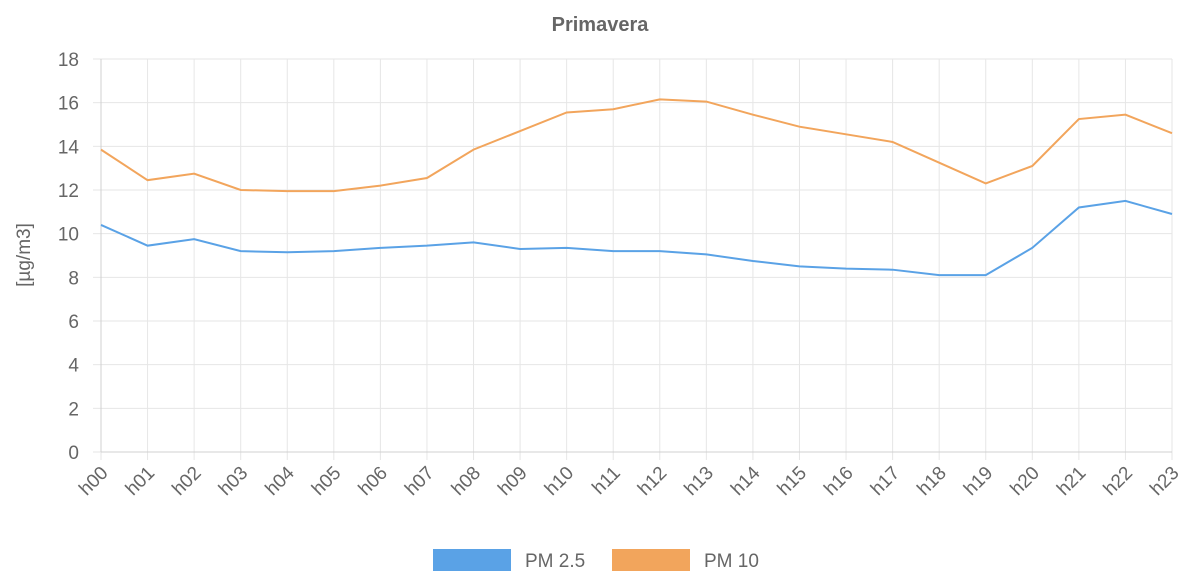  I want to click on y-tick-label: 18, so click(68, 60).